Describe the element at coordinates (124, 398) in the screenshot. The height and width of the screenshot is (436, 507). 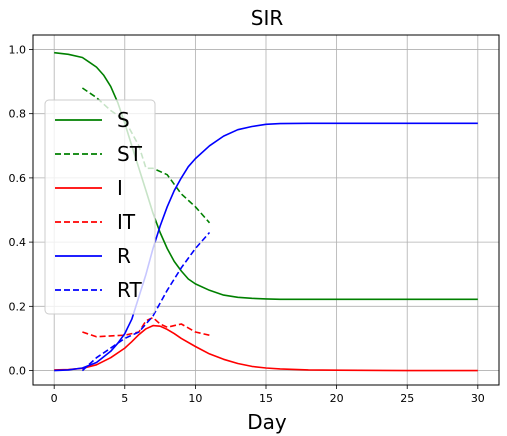
I see `x-tick-label: 5` at that location.